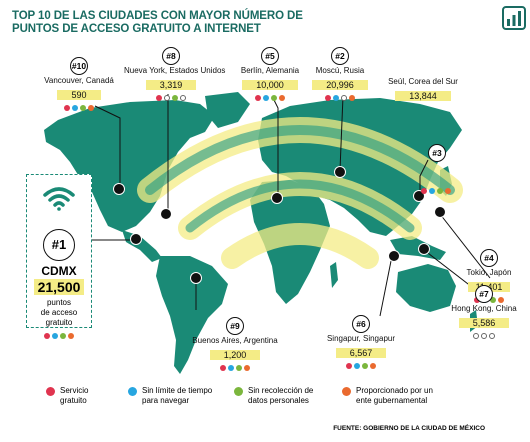 The height and width of the screenshot is (442, 530). Describe the element at coordinates (334, 275) in the screenshot. I see `madagascar-landmass` at that location.